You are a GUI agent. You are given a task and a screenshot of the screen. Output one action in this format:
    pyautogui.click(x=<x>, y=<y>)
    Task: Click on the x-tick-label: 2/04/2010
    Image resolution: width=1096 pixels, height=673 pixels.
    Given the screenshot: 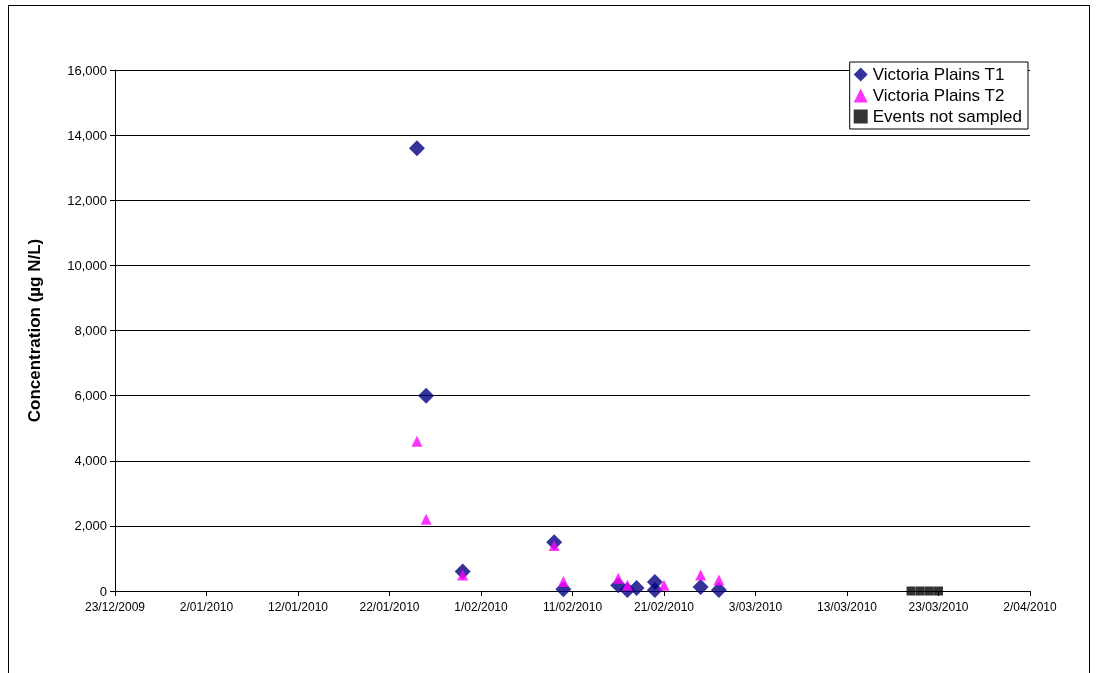 What is the action you would take?
    pyautogui.click(x=1030, y=607)
    